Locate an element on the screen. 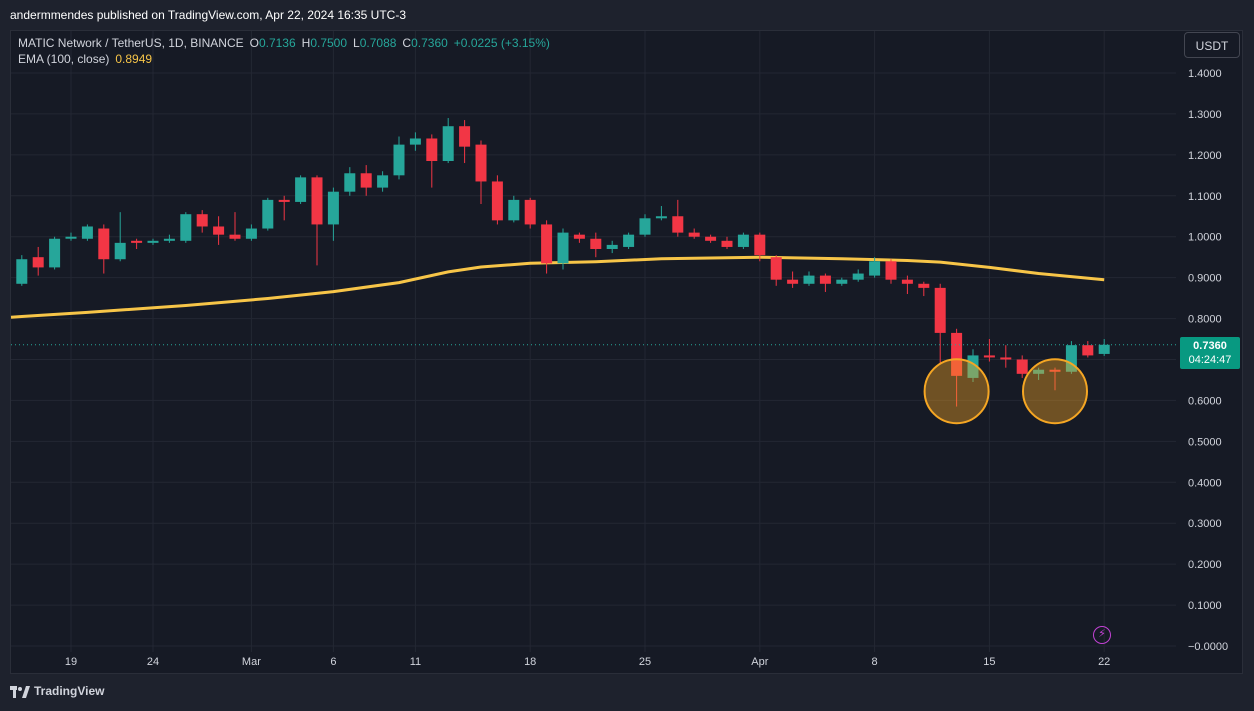 The width and height of the screenshot is (1254, 711). y-tick-label: 0.2000 is located at coordinates (1205, 565).